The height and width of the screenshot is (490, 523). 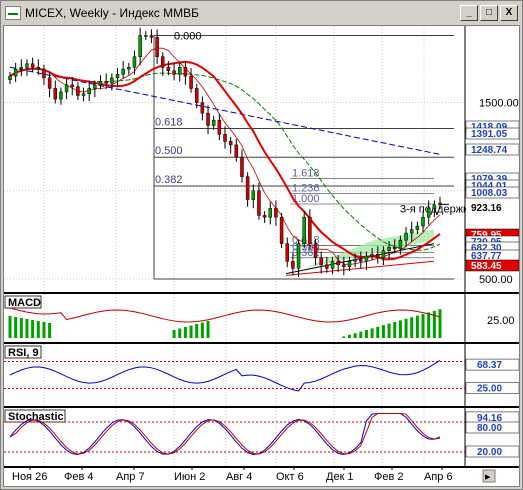 I want to click on fib-label: 0.500, so click(x=169, y=151).